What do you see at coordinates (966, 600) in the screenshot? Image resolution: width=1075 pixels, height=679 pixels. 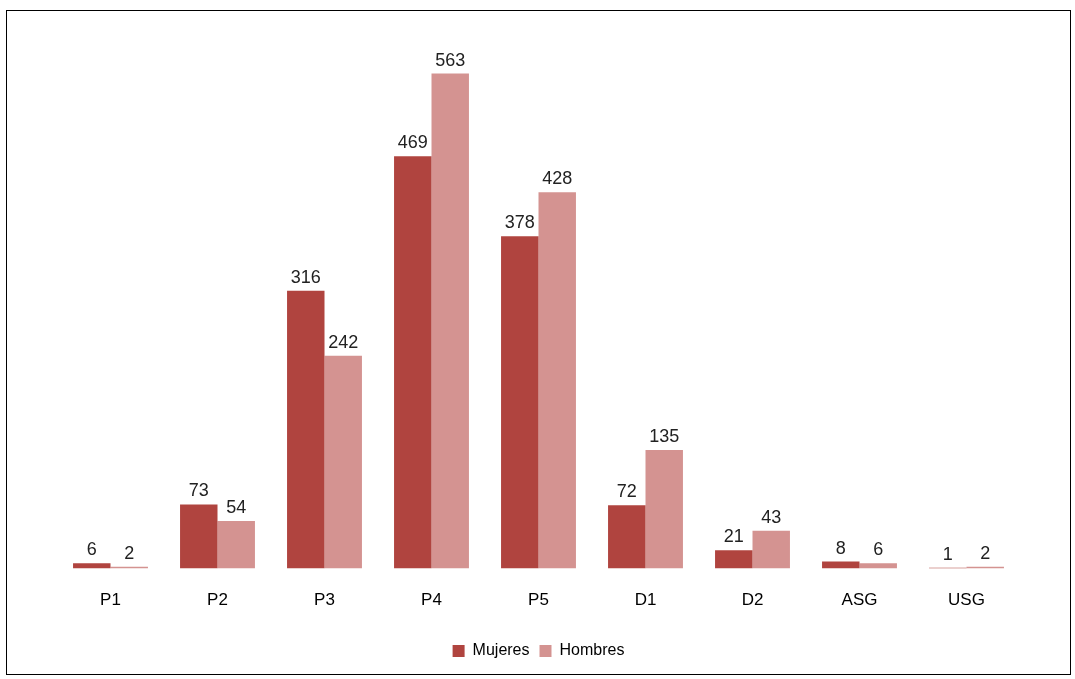 I see `x-tick-label: USG` at bounding box center [966, 600].